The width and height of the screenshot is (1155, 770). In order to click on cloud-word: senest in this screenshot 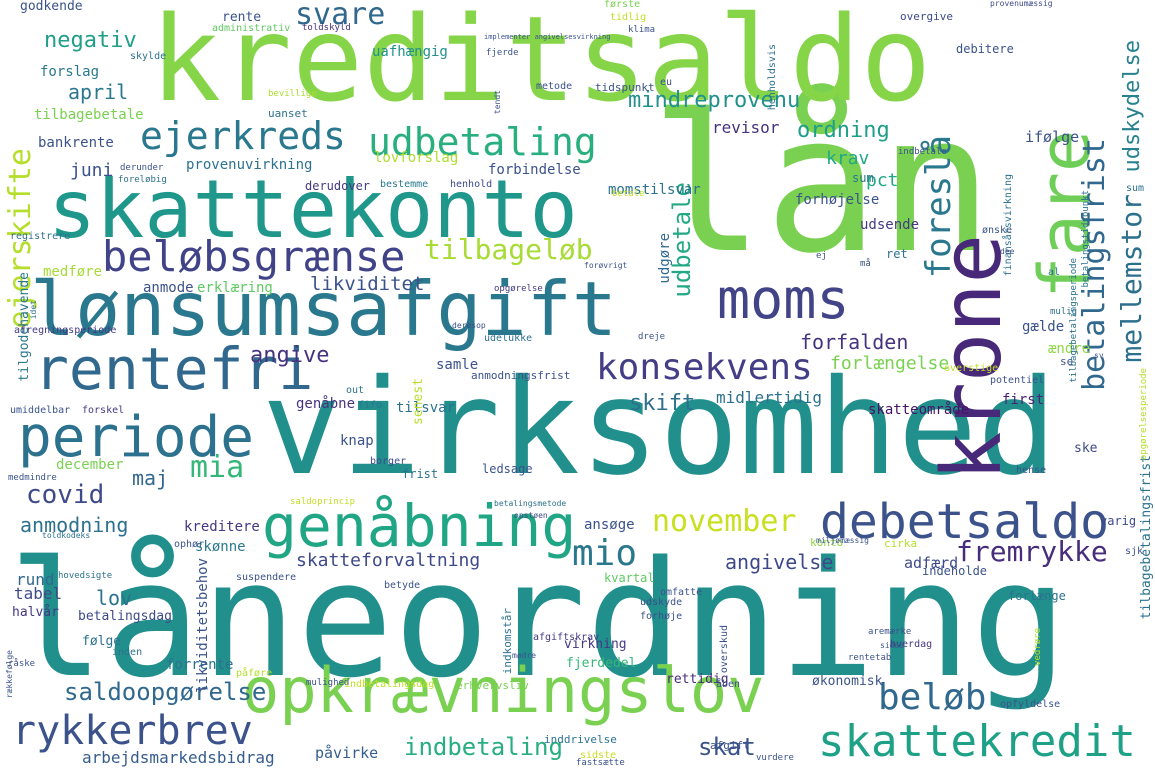, I will do `click(418, 401)`.